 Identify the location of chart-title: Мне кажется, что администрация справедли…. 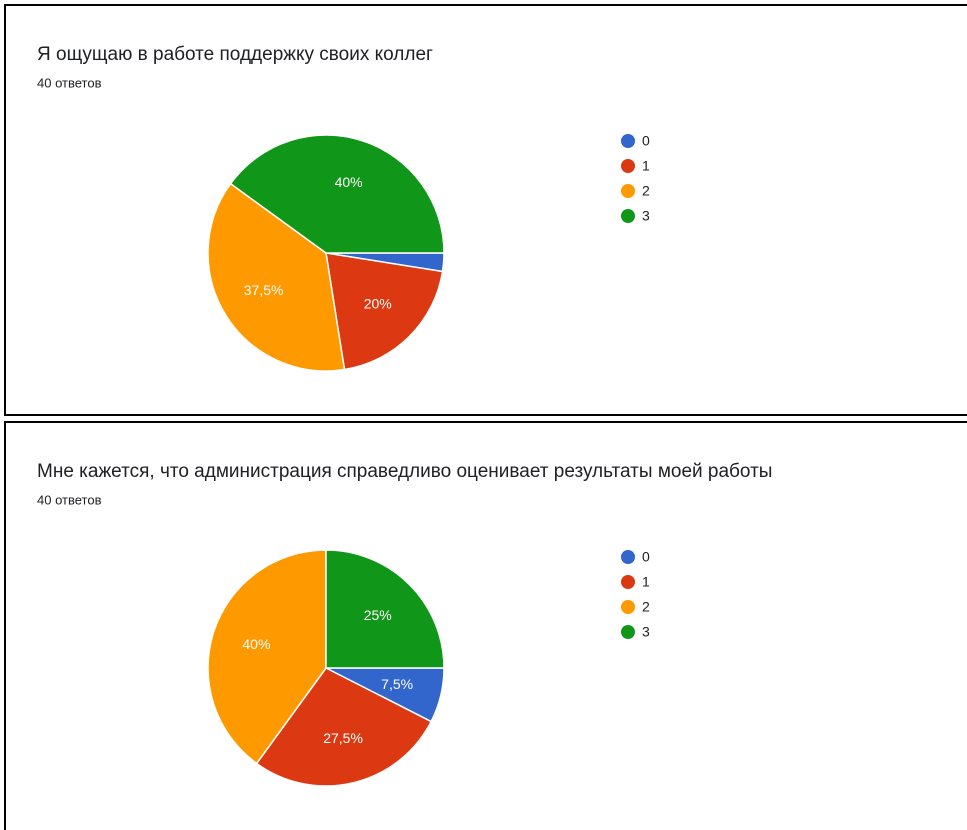
(404, 471).